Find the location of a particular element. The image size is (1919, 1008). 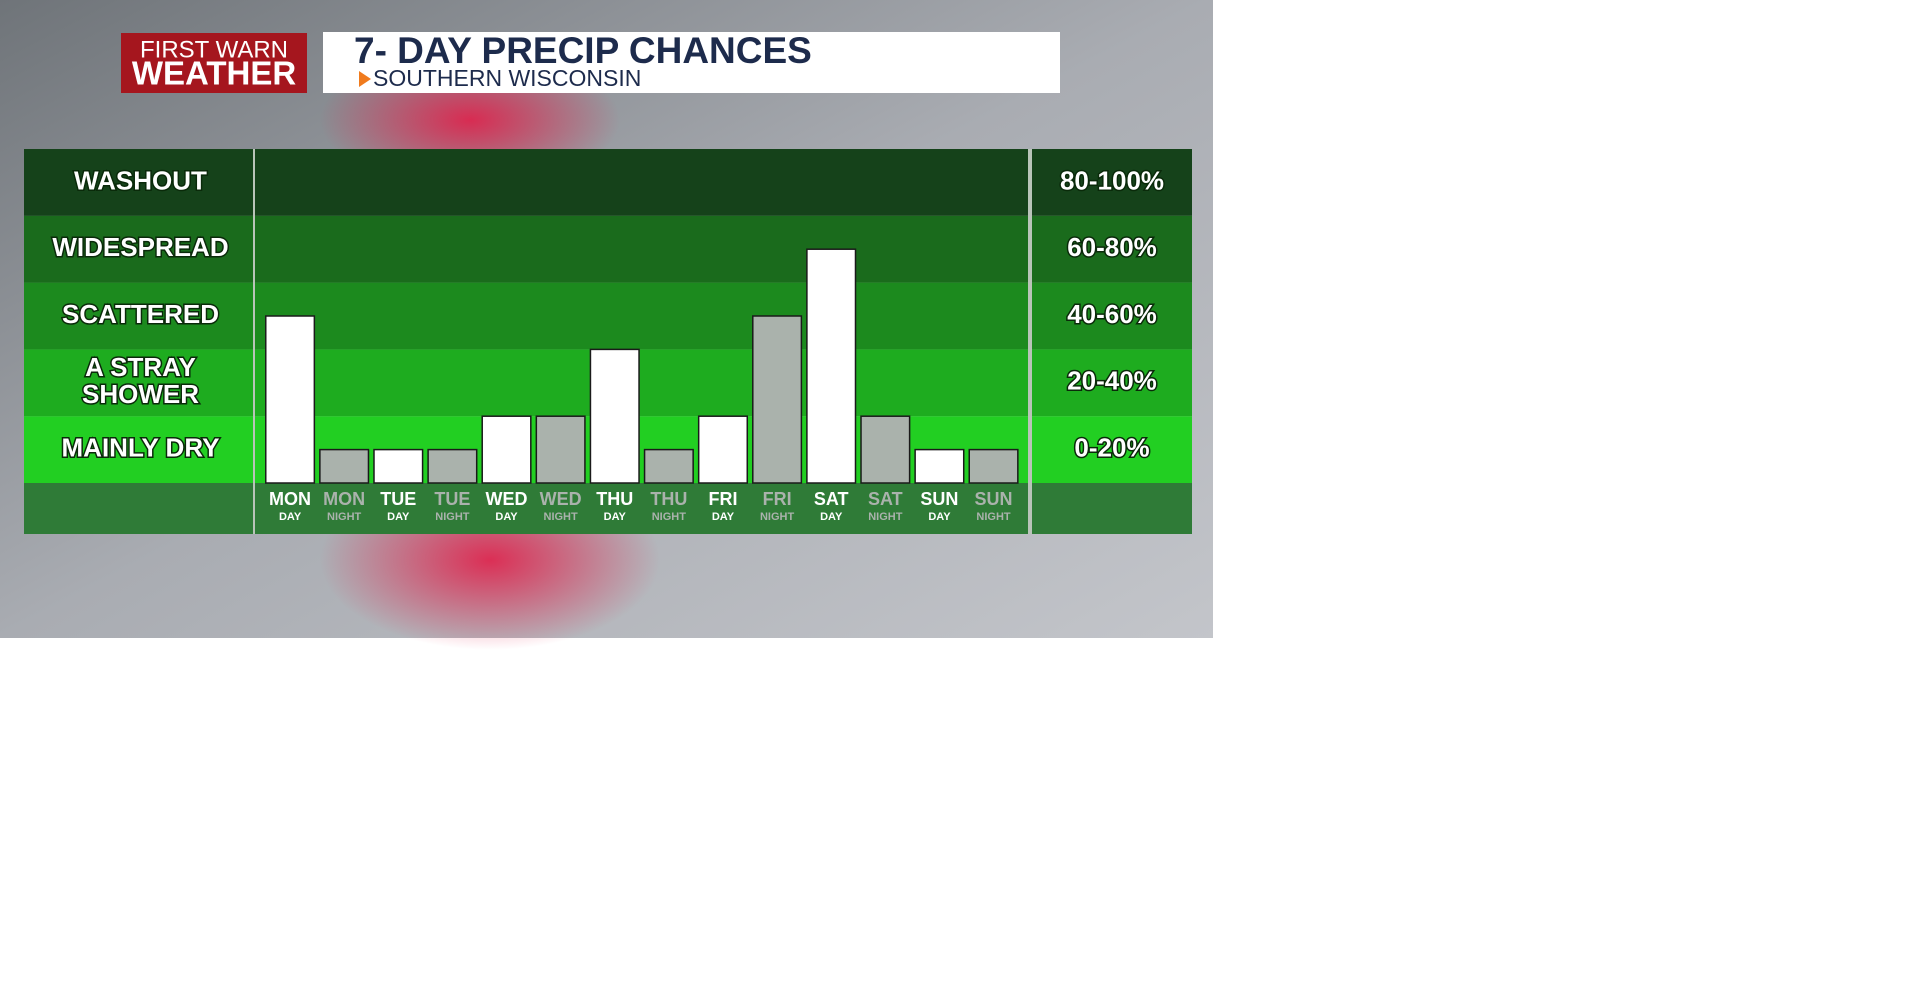

band-range: 0-20% is located at coordinates (1111, 447).